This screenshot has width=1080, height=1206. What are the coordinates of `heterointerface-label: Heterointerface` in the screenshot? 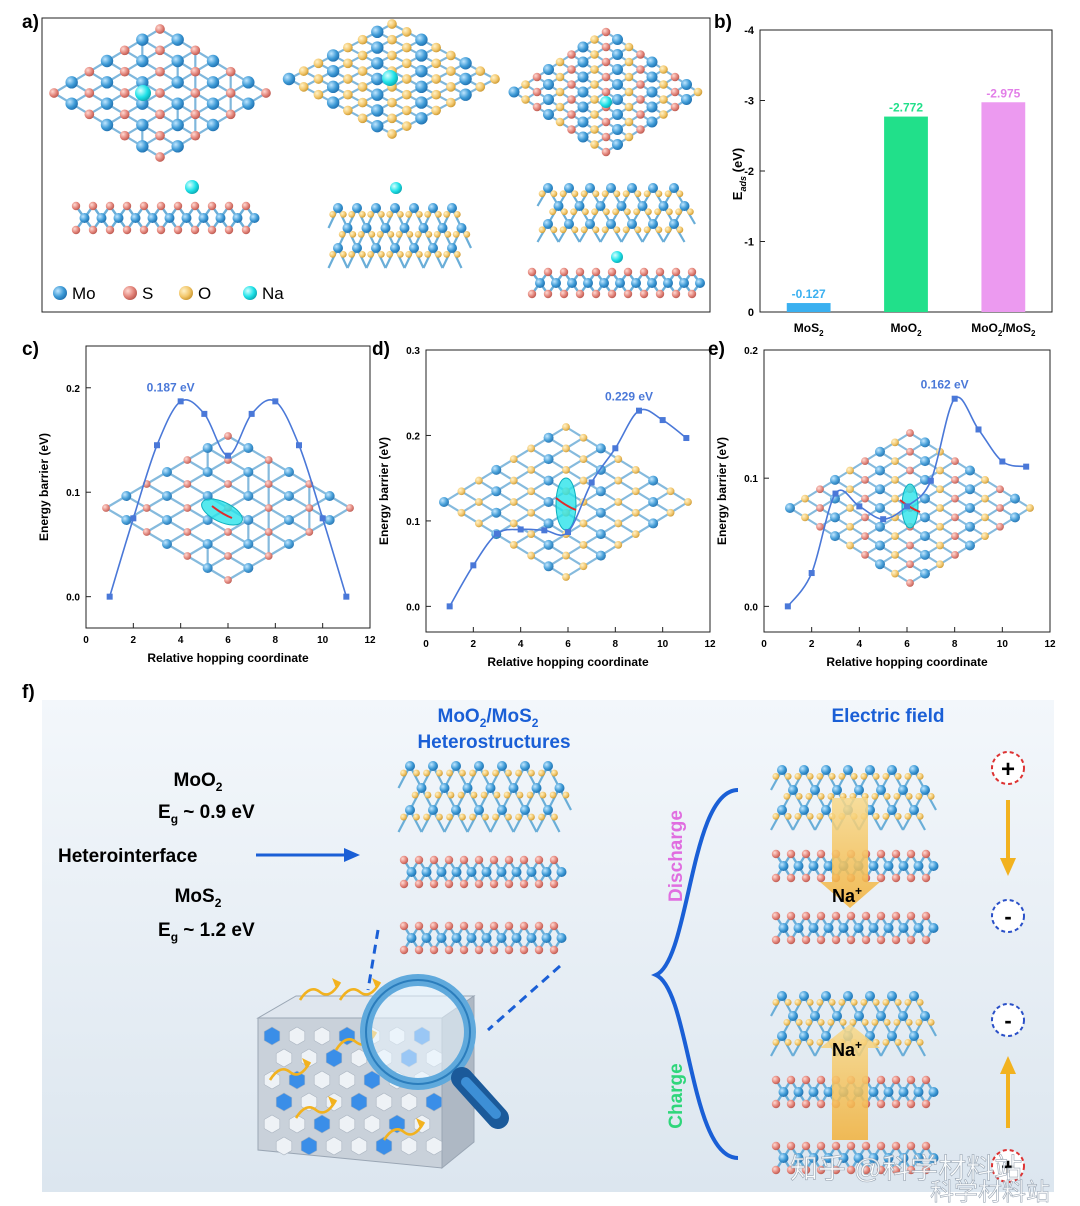 It's located at (127, 856).